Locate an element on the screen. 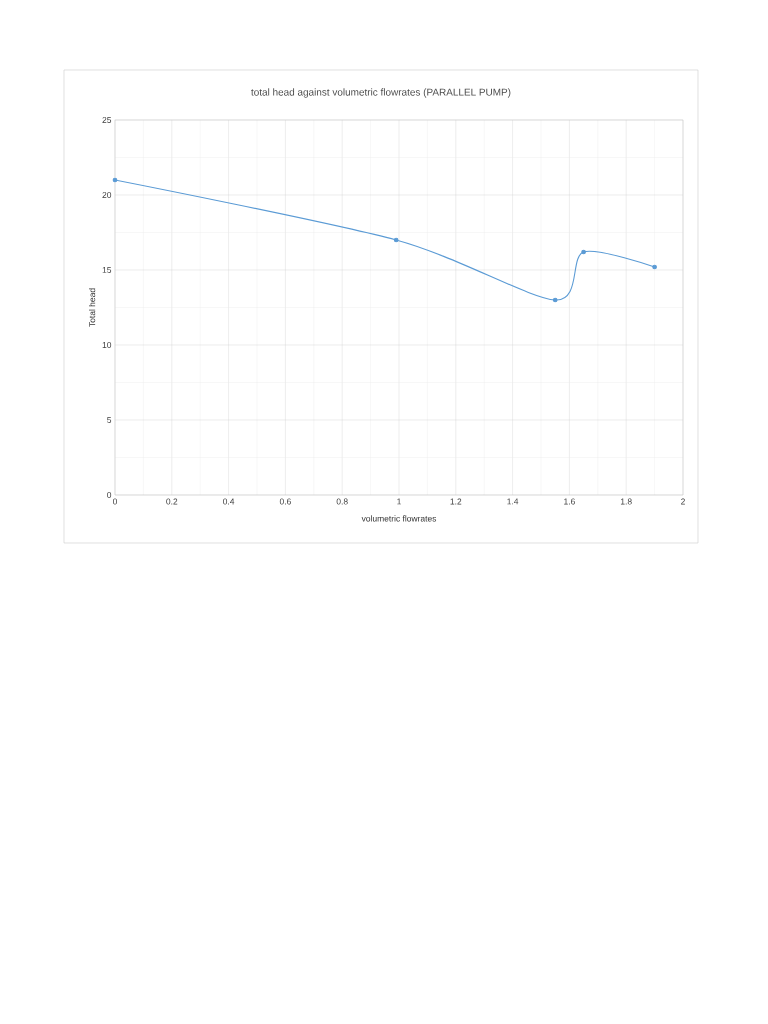 This screenshot has width=768, height=1024. x-tick-label: 1.8 is located at coordinates (626, 501).